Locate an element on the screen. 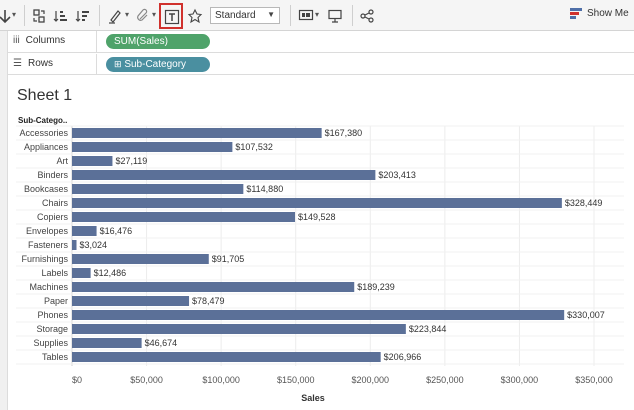 This screenshot has height=410, width=634. data-label: $206,966 is located at coordinates (403, 357).